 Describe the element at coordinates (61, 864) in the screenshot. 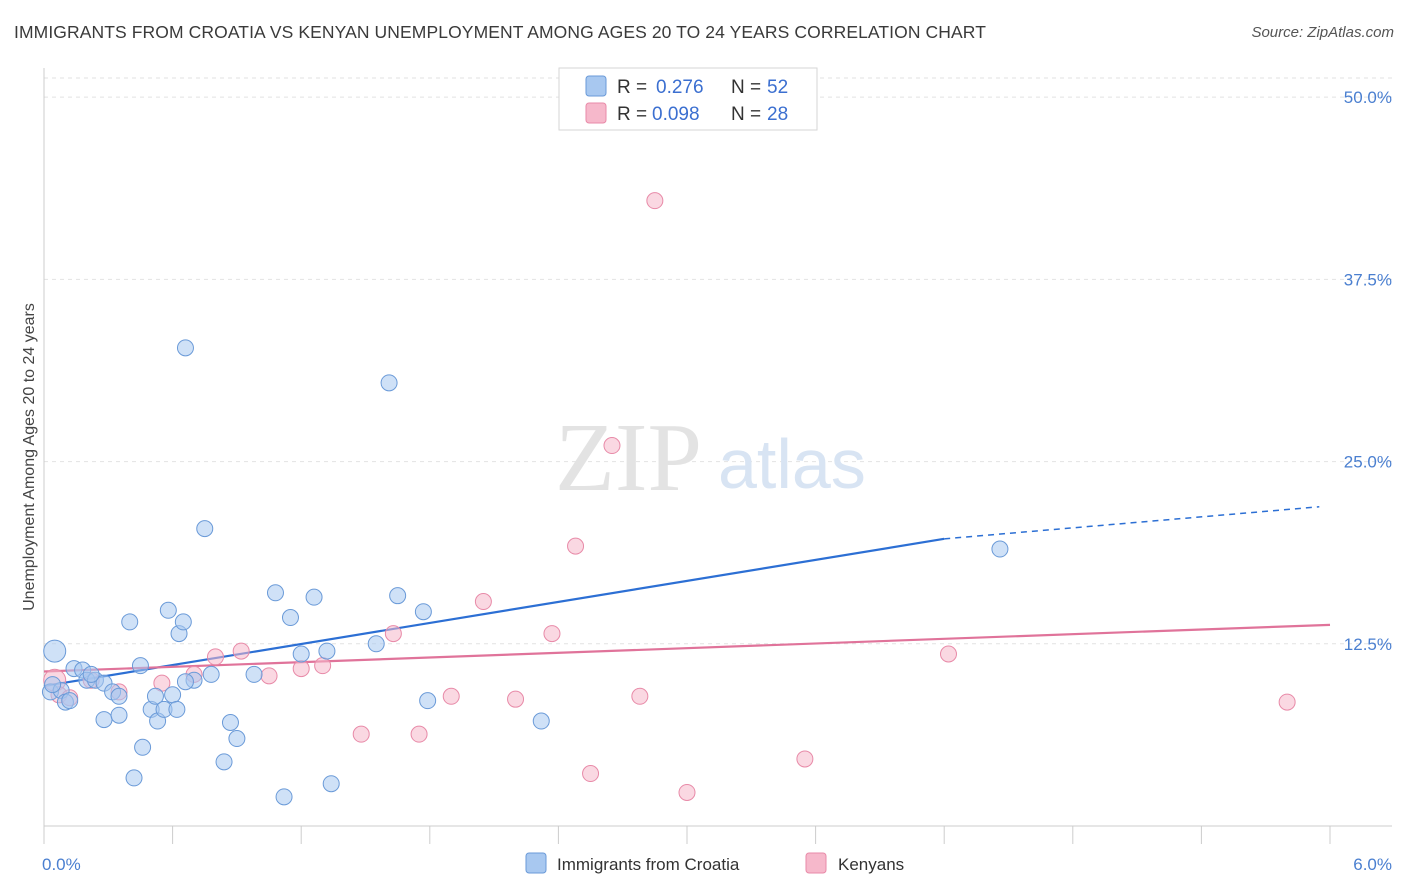

I see `x-tick-label-min: 0.0%` at that location.